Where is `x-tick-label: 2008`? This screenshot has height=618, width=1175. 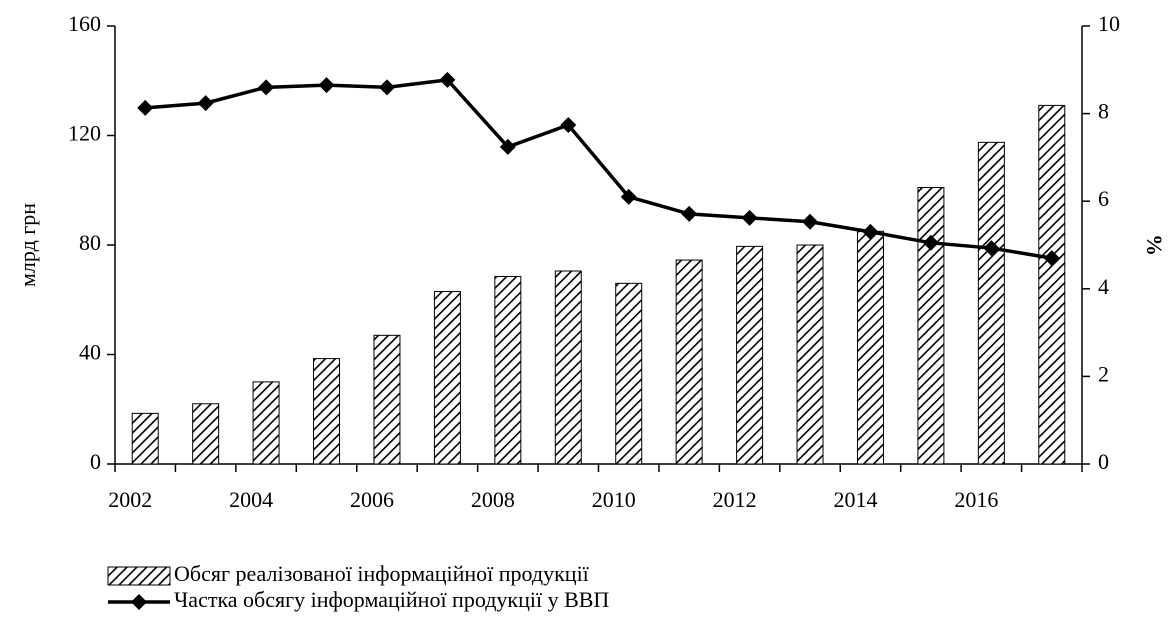
x-tick-label: 2008 is located at coordinates (493, 499).